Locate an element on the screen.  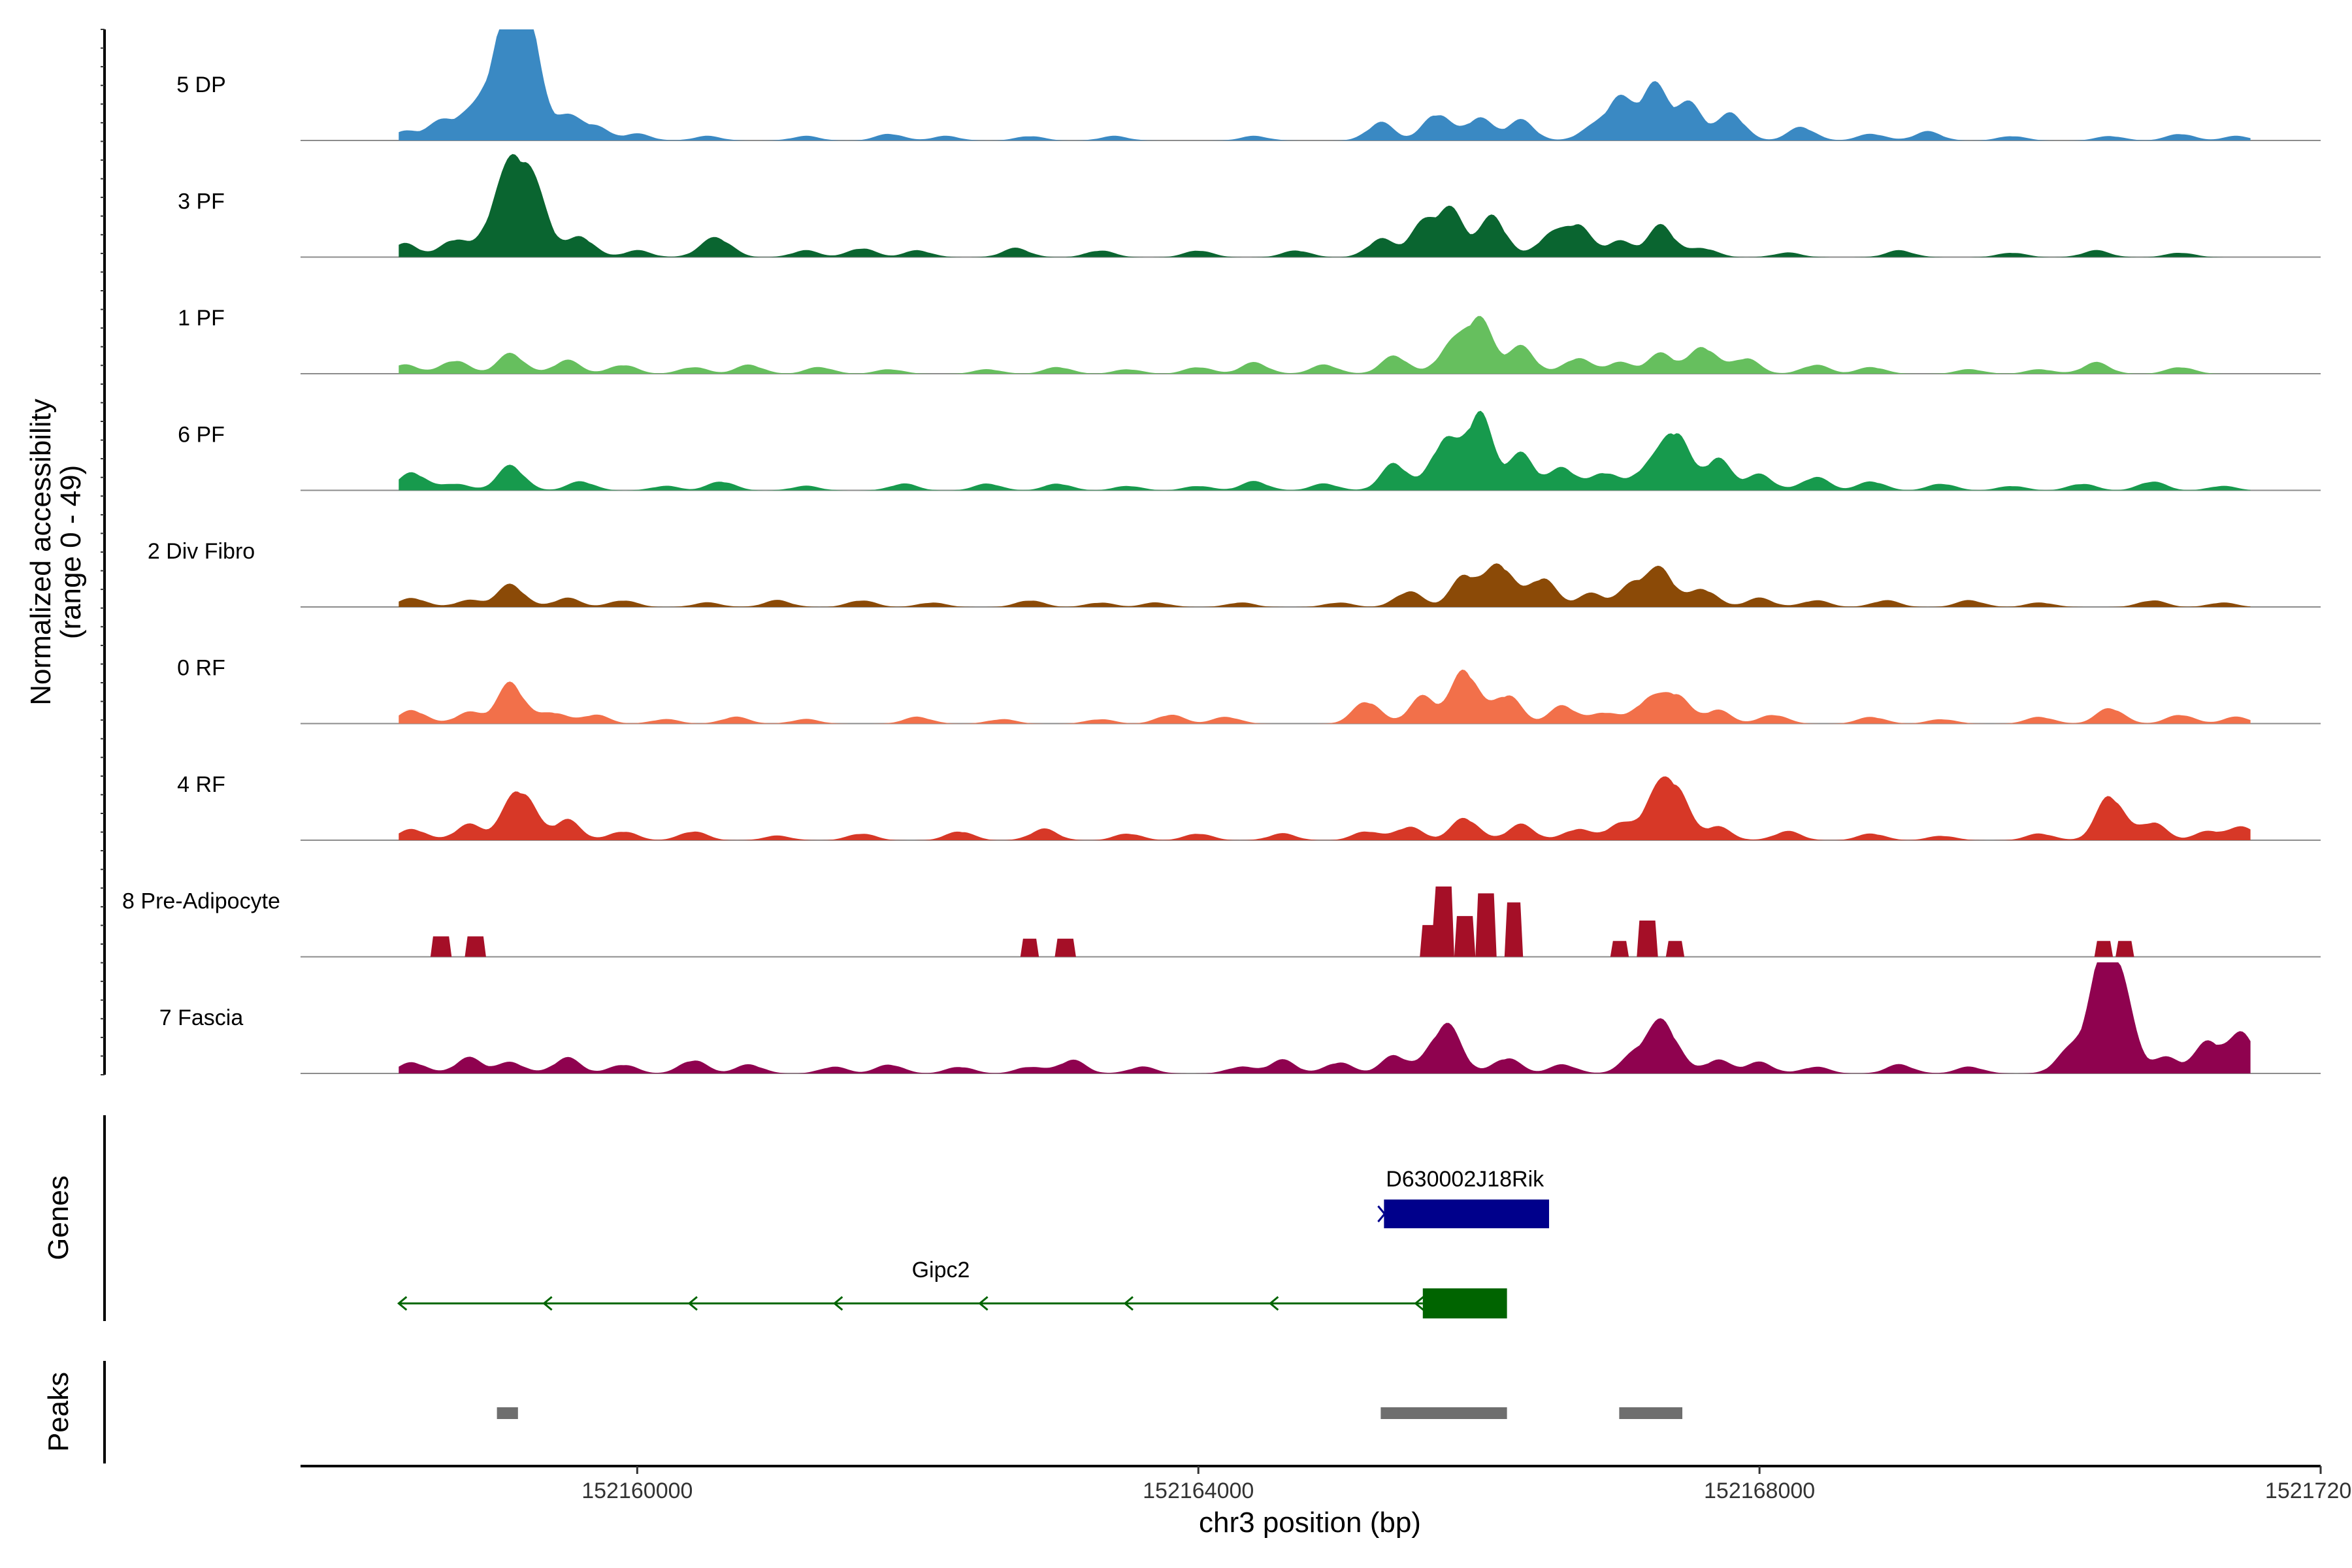
gene-annotations: D630002J18Rik Gipc2 is located at coordinates (973, 1242).